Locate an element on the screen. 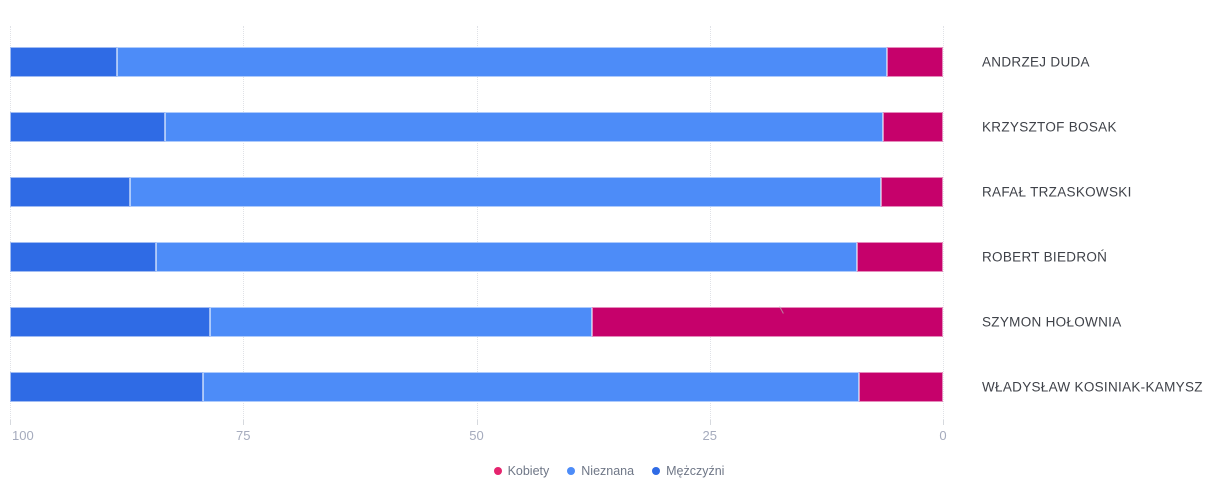 This screenshot has width=1218, height=495. category-label: KRZYSZTOF BOSAK is located at coordinates (1049, 127).